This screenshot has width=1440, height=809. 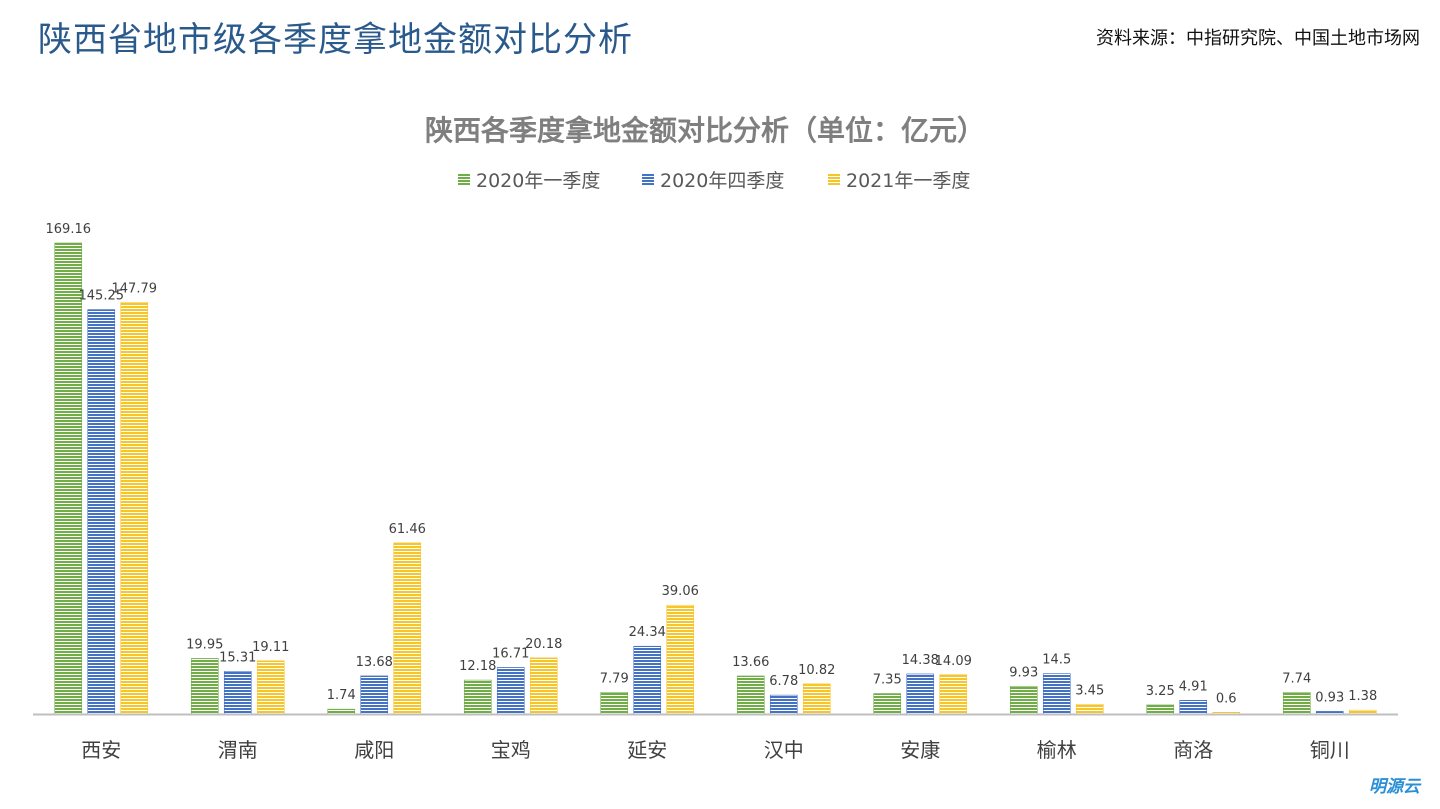 I want to click on data-label: 19.95, so click(x=204, y=644).